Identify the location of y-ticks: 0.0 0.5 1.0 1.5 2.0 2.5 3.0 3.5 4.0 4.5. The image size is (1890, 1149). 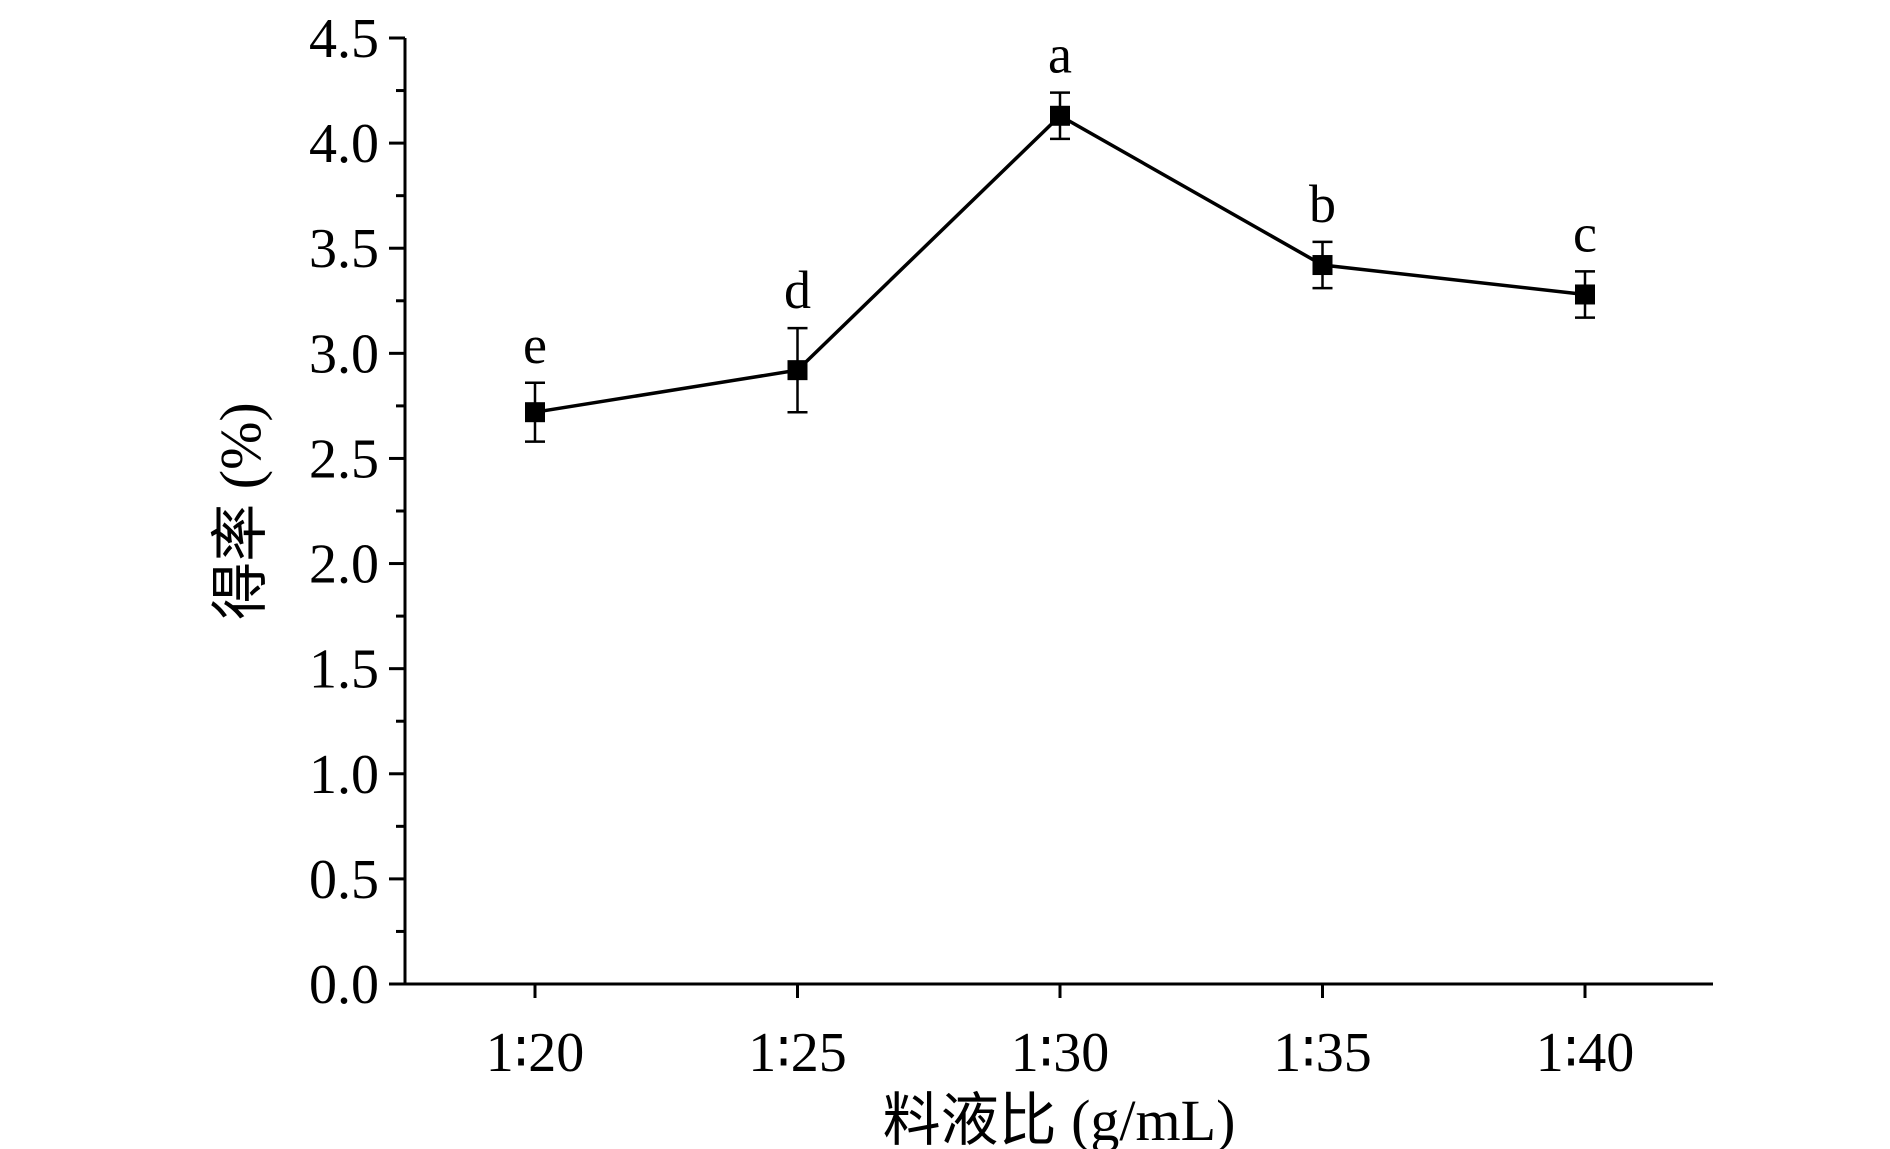
(357, 512).